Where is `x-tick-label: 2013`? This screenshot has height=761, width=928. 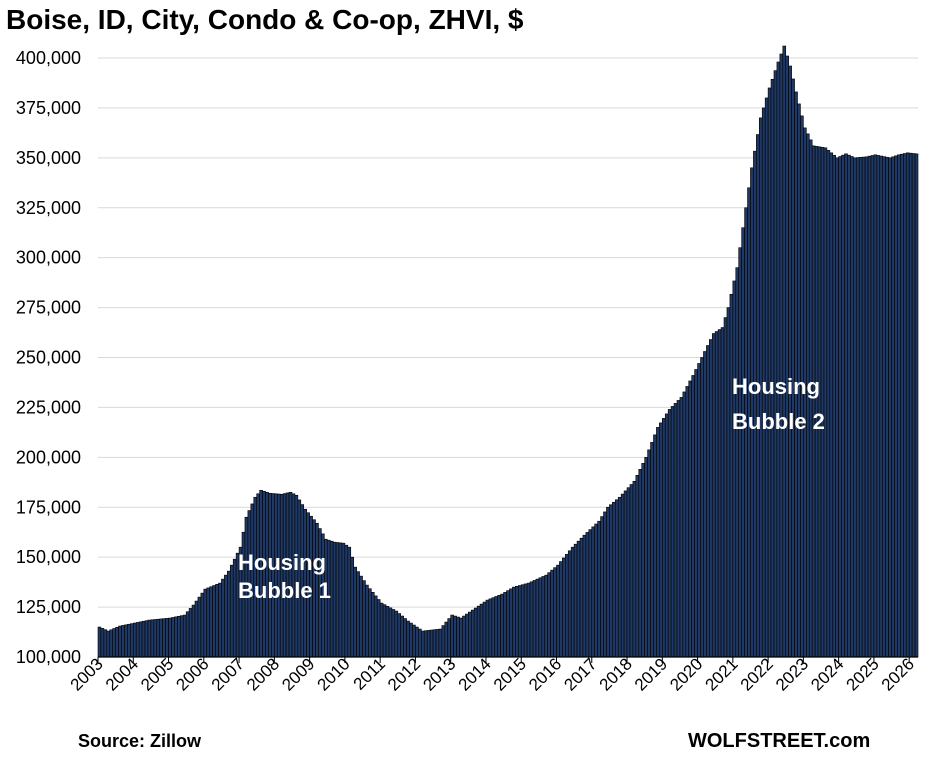 x-tick-label: 2013 is located at coordinates (439, 674).